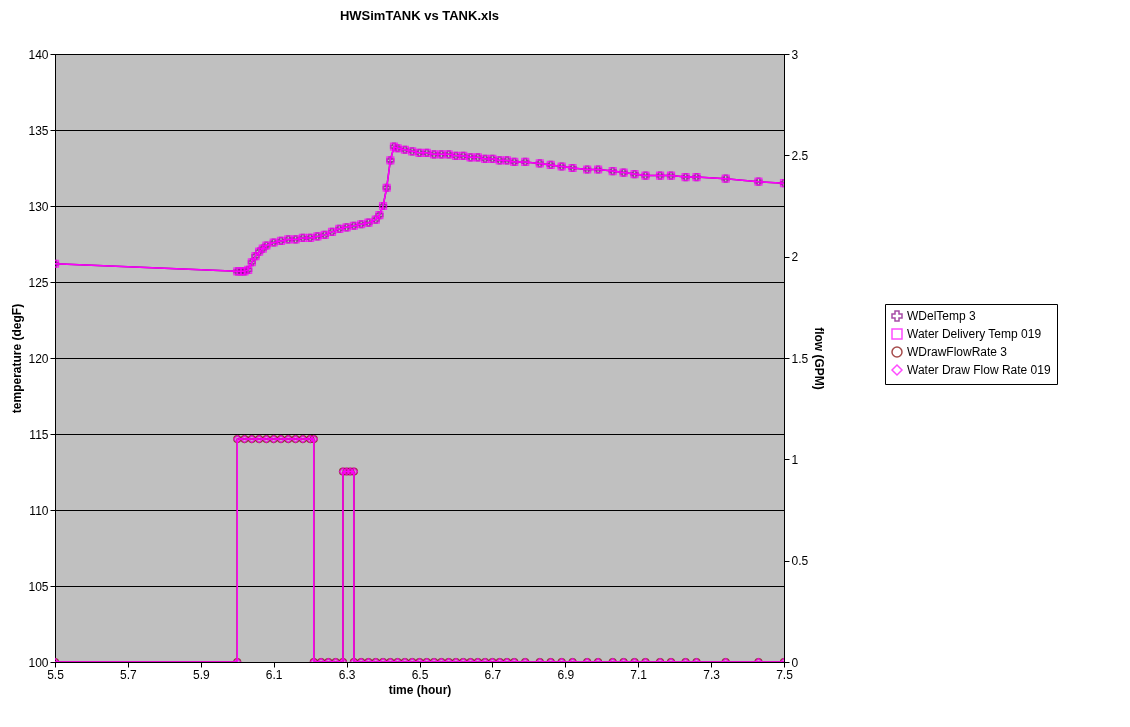 This screenshot has height=727, width=1130. I want to click on chart-title: HWSimTANK vs TANK.xls, so click(419, 15).